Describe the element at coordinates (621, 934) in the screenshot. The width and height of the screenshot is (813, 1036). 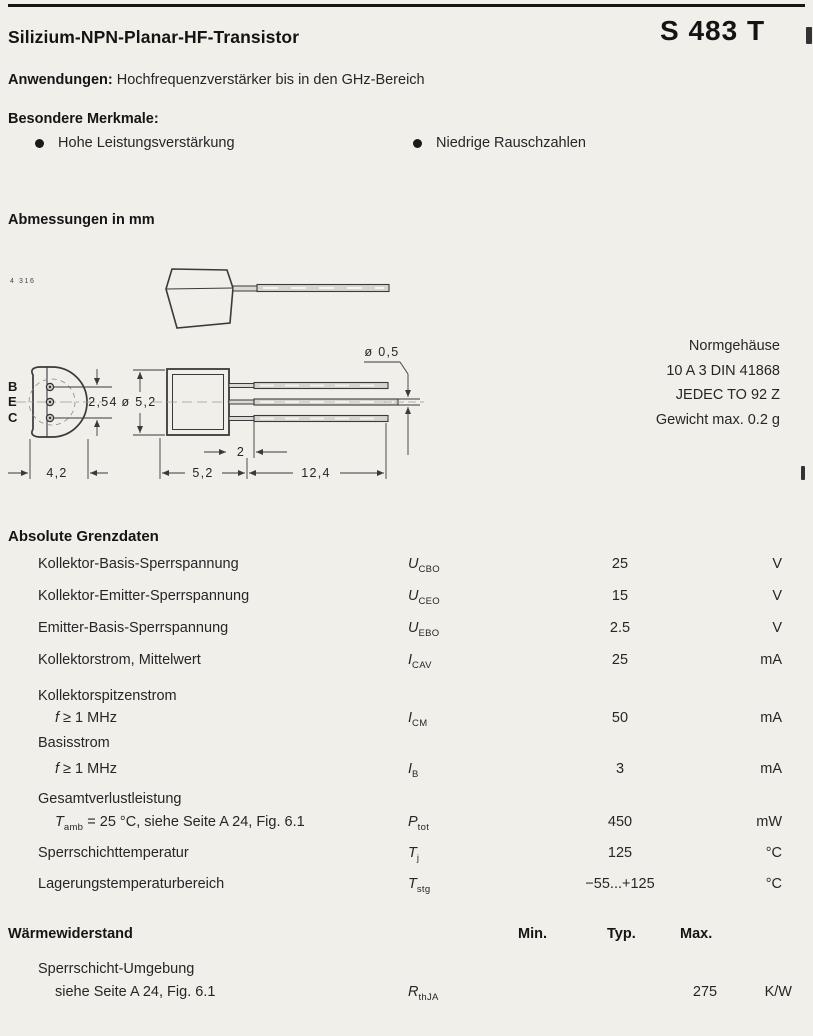
I see `column-header-typ: Typ.` at that location.